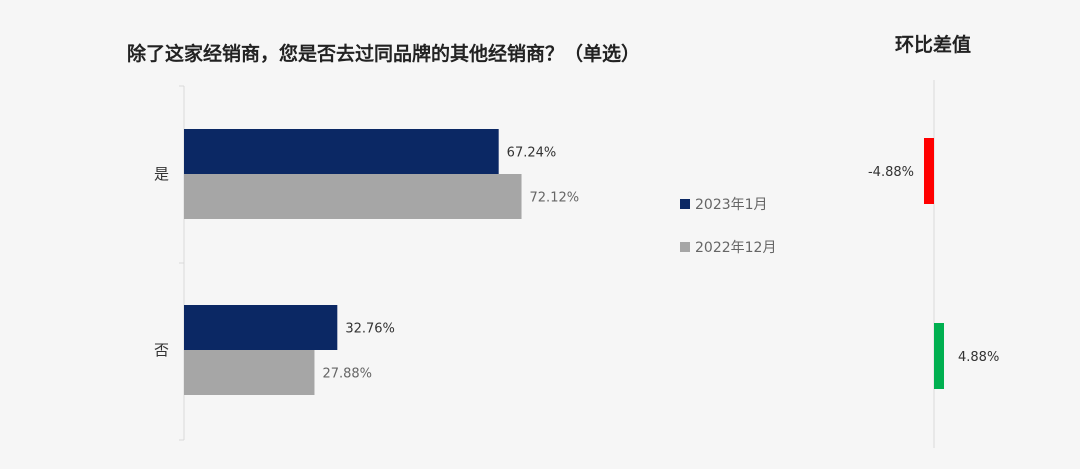 The image size is (1080, 469). What do you see at coordinates (555, 198) in the screenshot?
I see `data-label: 72.12%` at bounding box center [555, 198].